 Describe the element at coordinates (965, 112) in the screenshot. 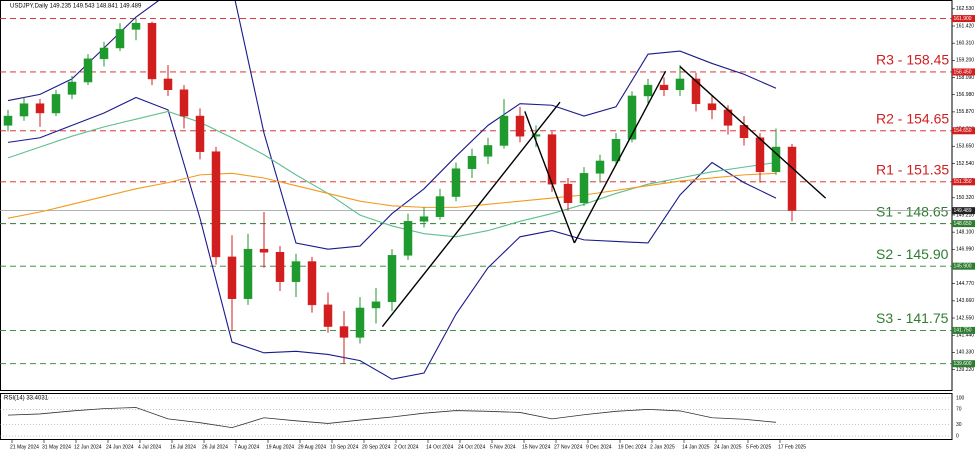

I see `y-tick-label: 155.870` at that location.